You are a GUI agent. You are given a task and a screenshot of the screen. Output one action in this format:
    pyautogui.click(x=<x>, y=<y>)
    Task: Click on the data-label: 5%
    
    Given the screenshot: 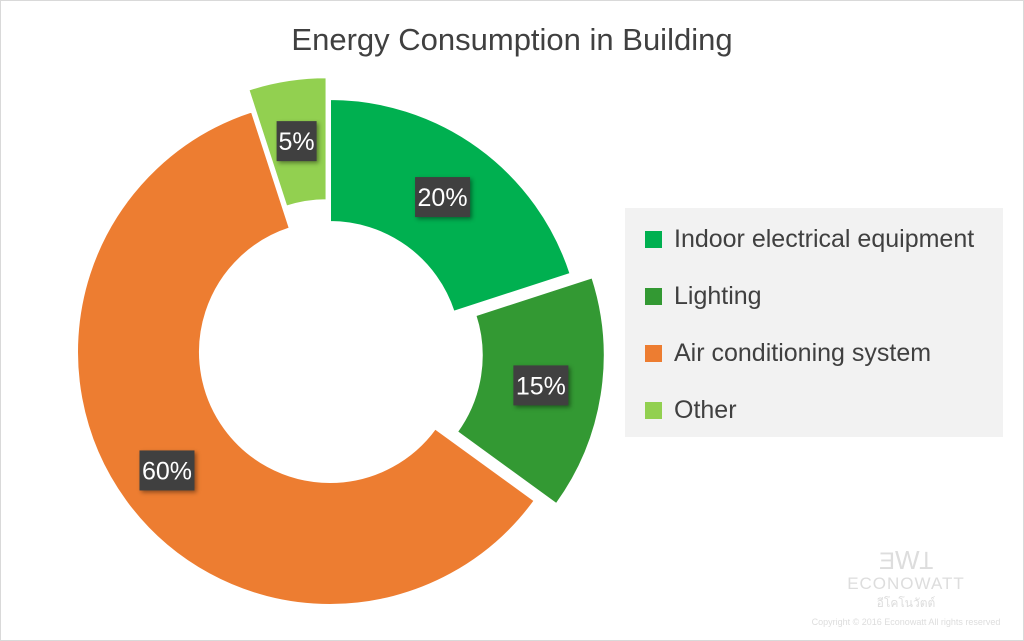 What is the action you would take?
    pyautogui.click(x=296, y=141)
    